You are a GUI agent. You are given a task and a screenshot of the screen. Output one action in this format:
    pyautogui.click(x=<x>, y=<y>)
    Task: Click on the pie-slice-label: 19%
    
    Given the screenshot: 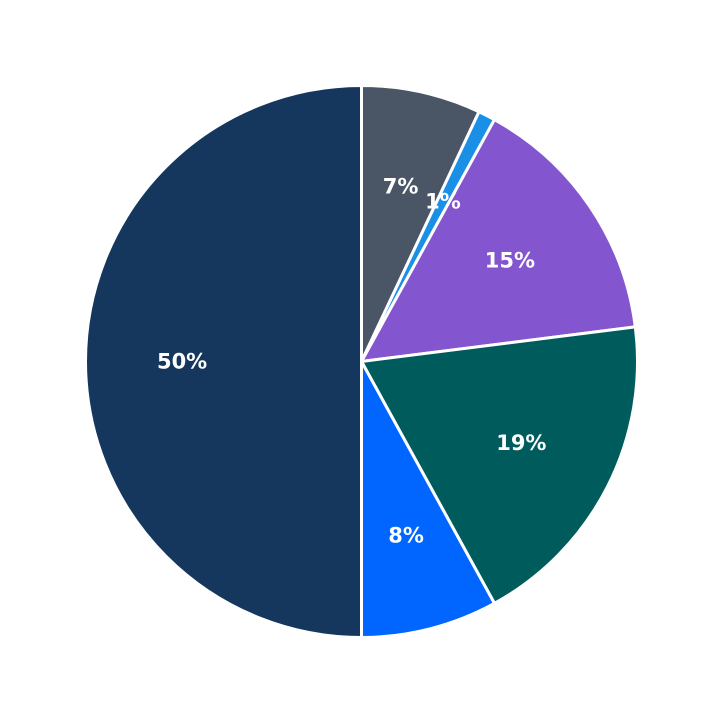 What is the action you would take?
    pyautogui.click(x=521, y=443)
    